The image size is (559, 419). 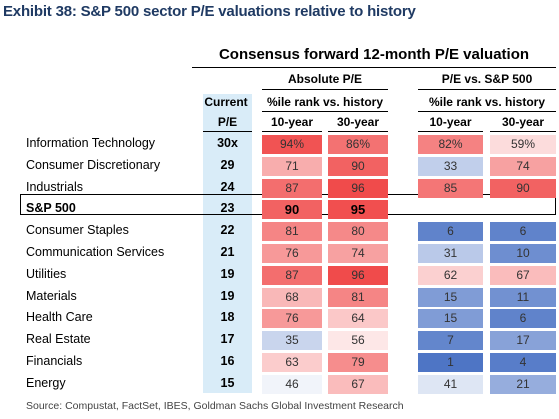 I want to click on table-heading: Consensus forward 12-month P/E valuation, so click(x=374, y=54).